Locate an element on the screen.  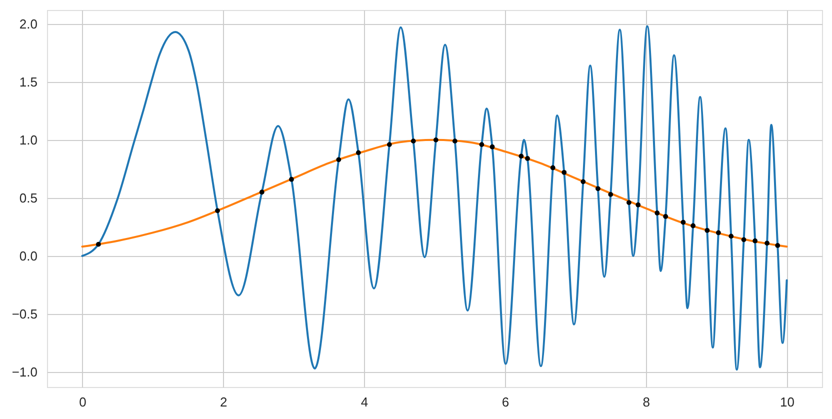
y-tick-label: 0.5 is located at coordinates (28, 198).